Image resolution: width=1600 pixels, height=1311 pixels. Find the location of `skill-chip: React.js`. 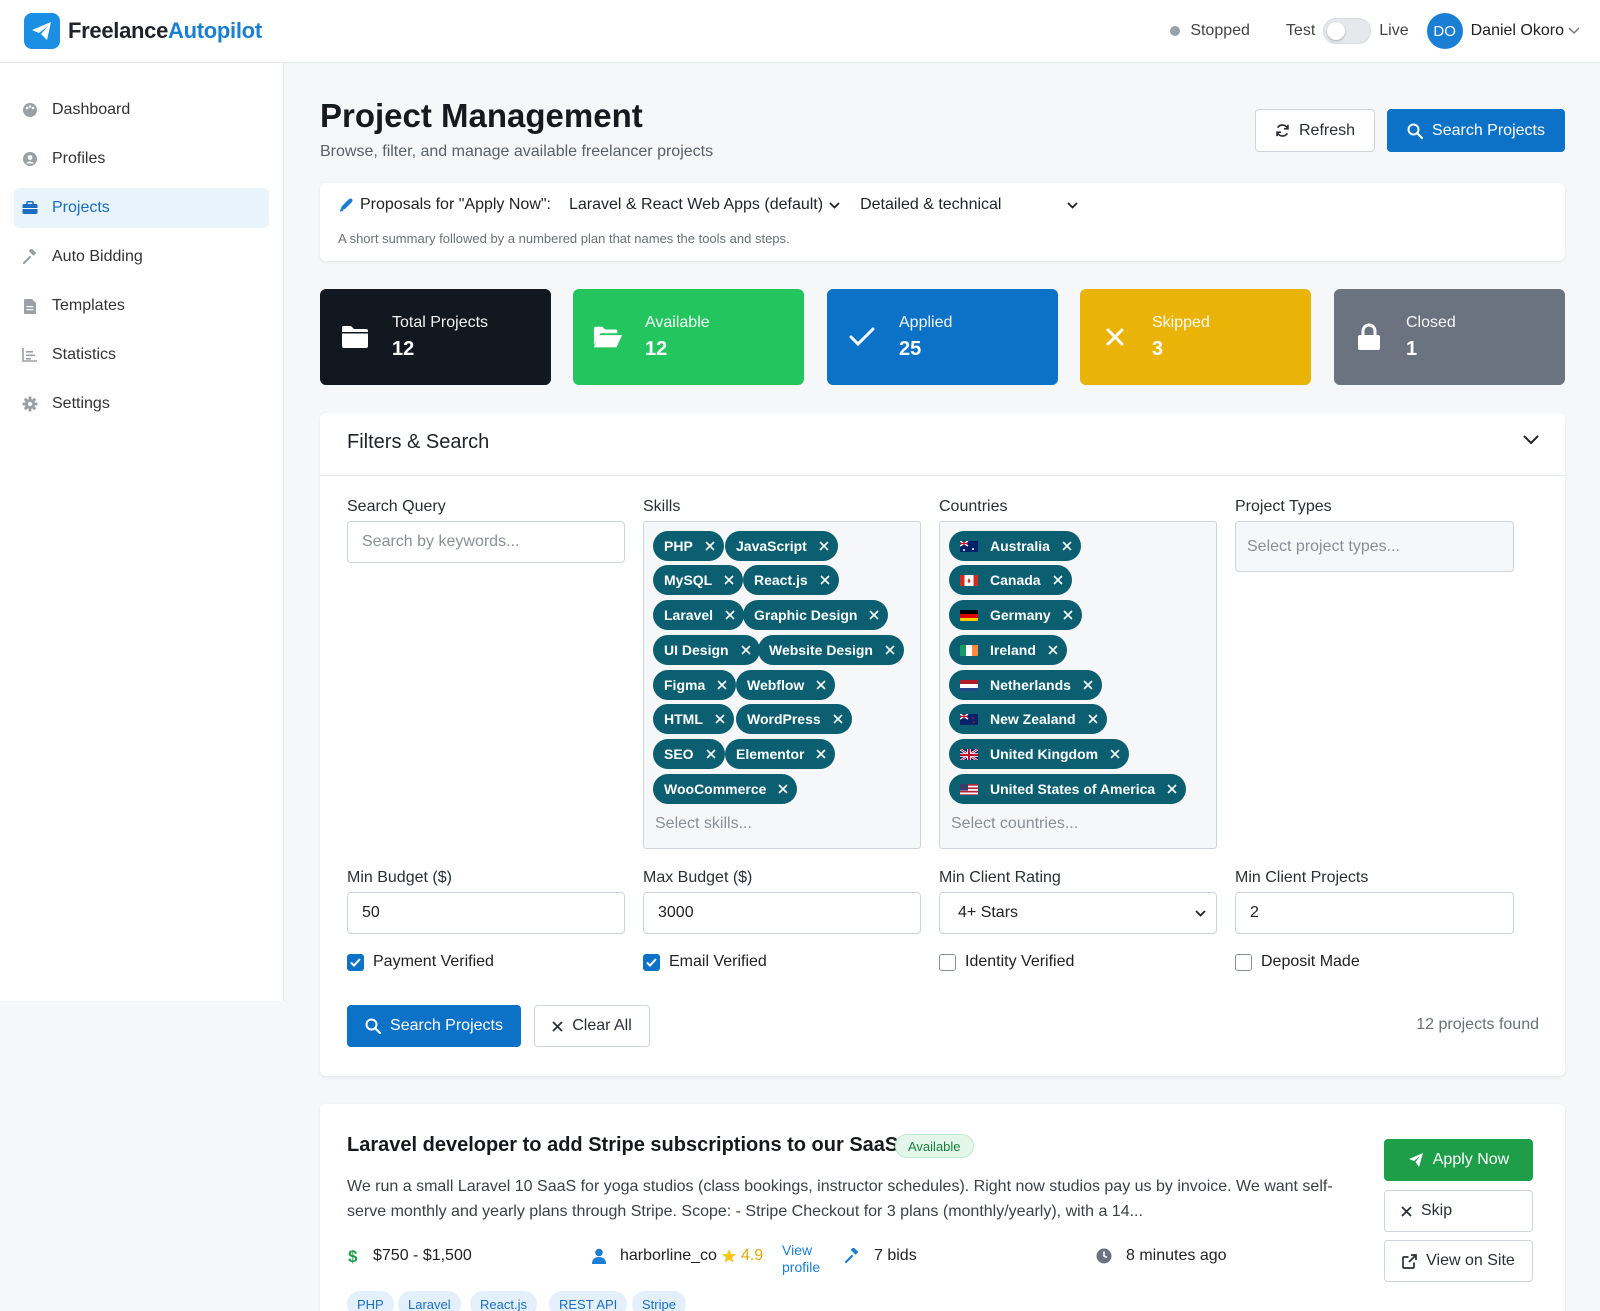

skill-chip: React.js is located at coordinates (791, 580).